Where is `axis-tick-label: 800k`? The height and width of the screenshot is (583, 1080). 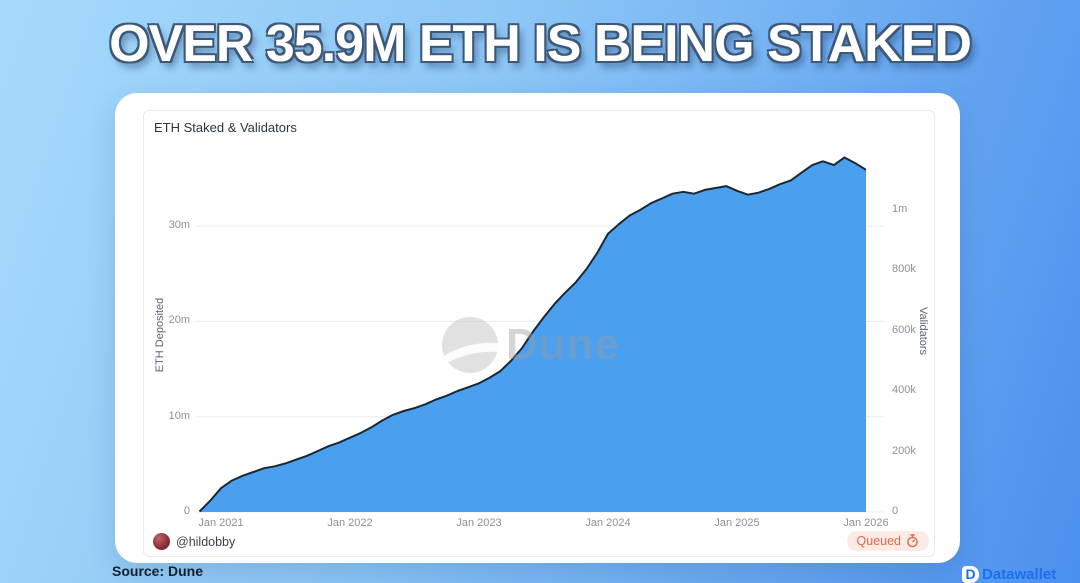
axis-tick-label: 800k is located at coordinates (904, 269).